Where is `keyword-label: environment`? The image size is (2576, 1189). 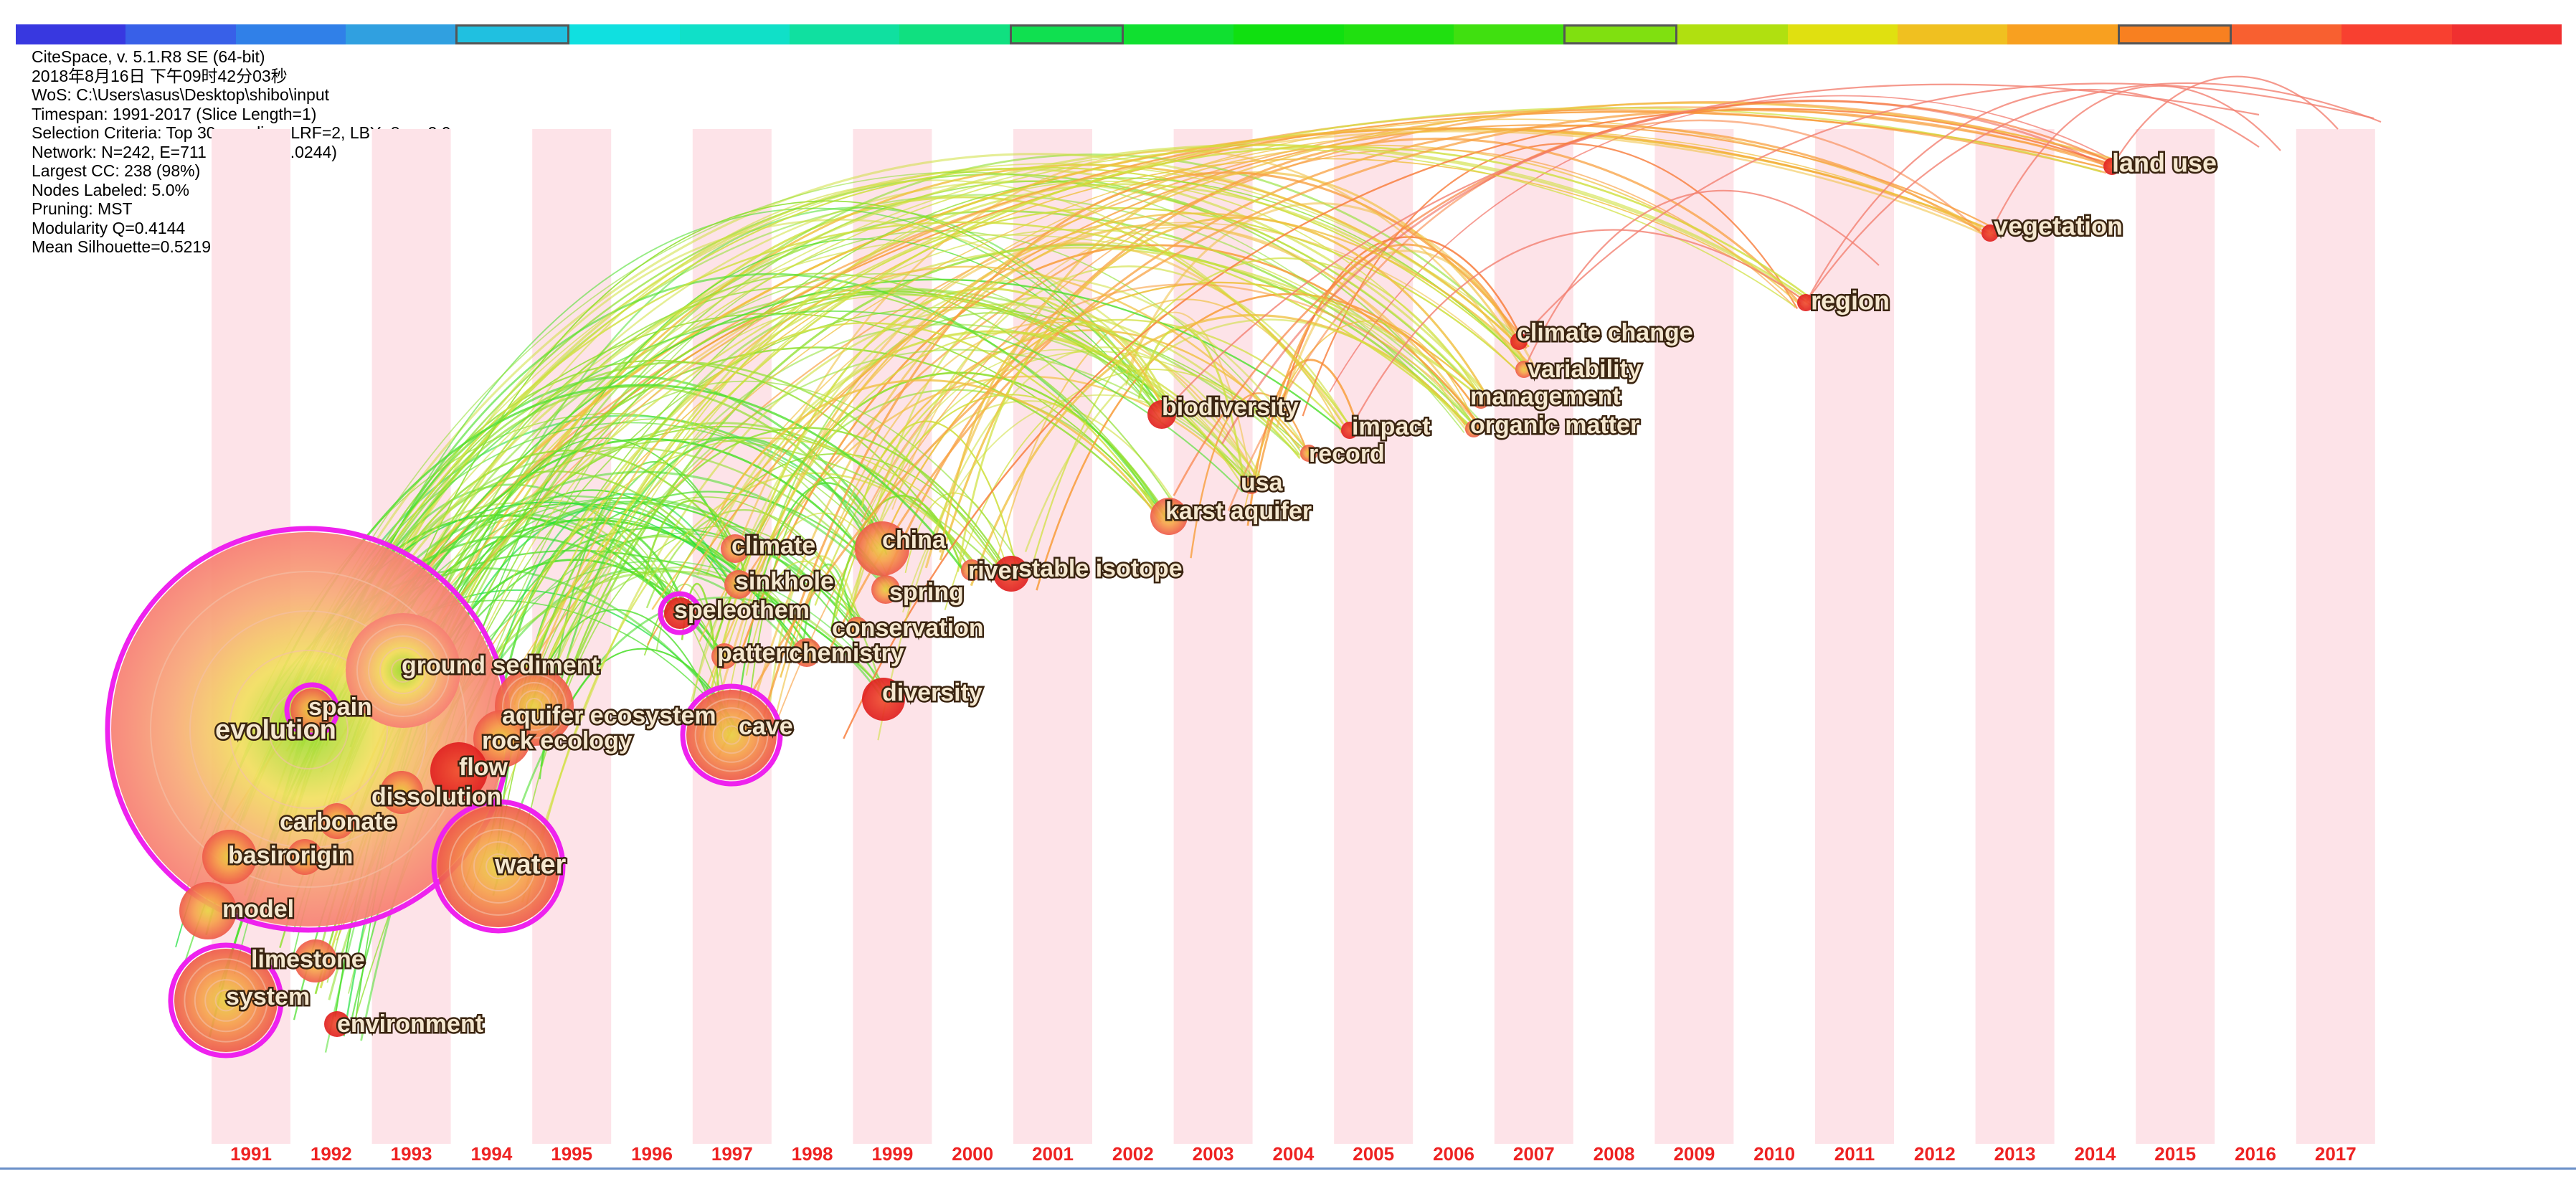 keyword-label: environment is located at coordinates (410, 1024).